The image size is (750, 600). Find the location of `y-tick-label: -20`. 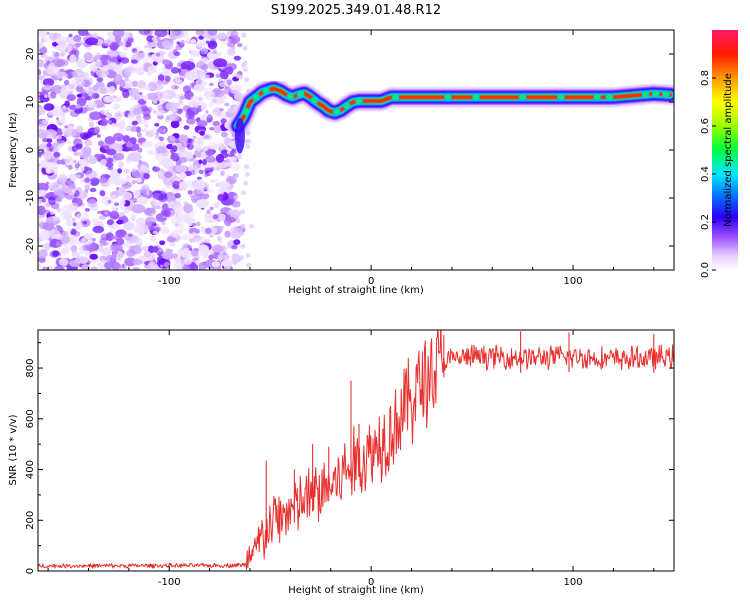

y-tick-label: -20 is located at coordinates (30, 246).